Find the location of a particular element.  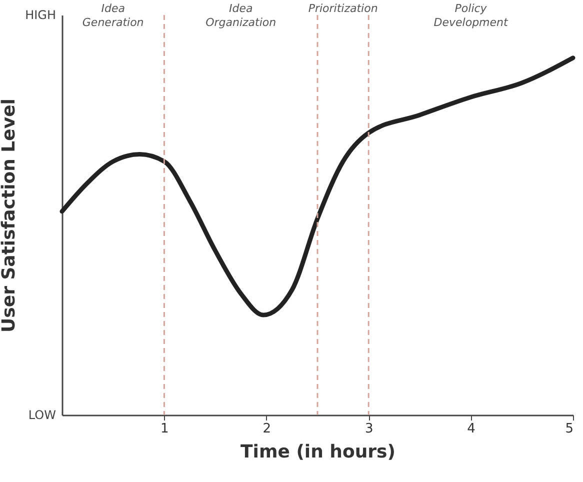

x-tick-label: 2 is located at coordinates (267, 429).